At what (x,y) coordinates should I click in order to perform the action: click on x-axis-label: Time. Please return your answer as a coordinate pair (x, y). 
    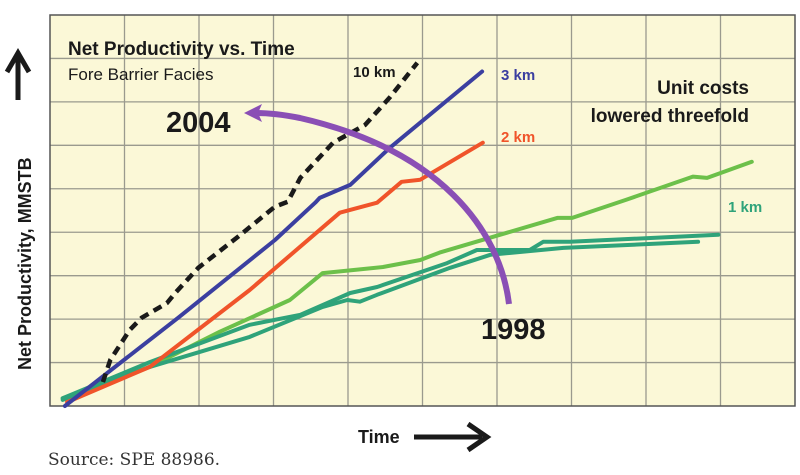
    Looking at the image, I should click on (379, 437).